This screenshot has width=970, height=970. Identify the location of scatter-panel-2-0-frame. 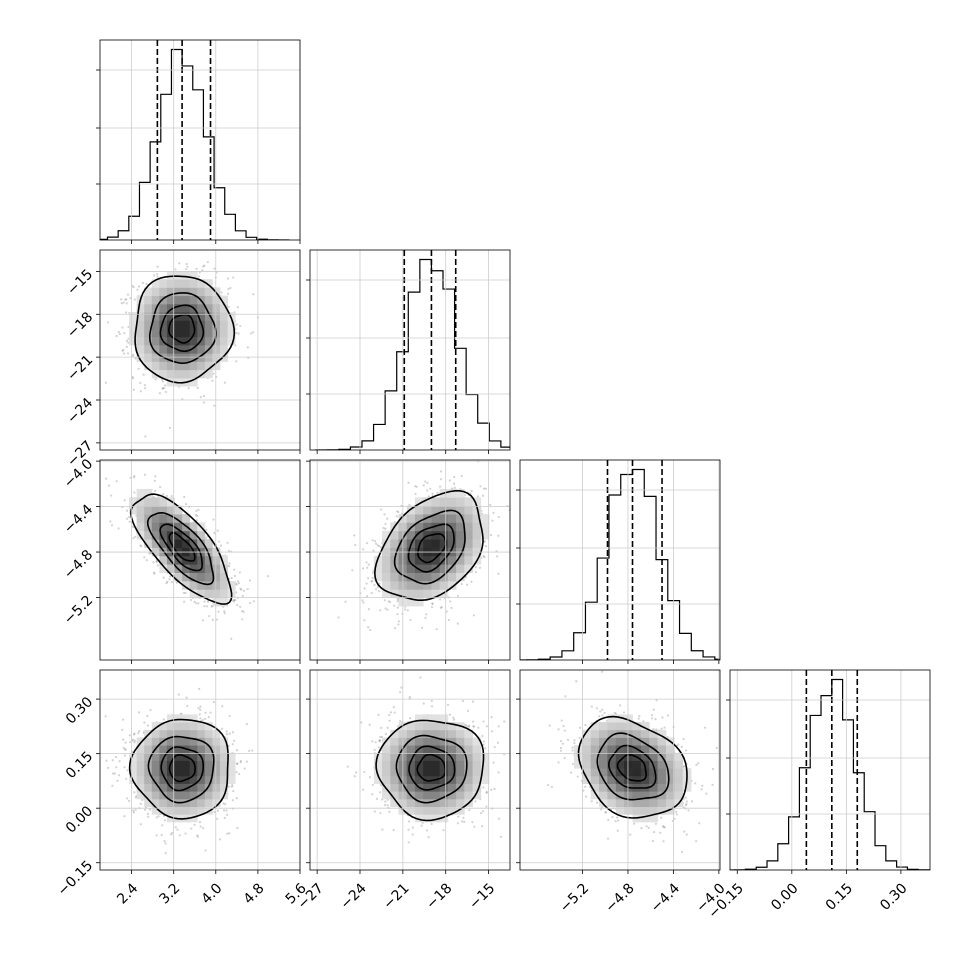
(200, 560).